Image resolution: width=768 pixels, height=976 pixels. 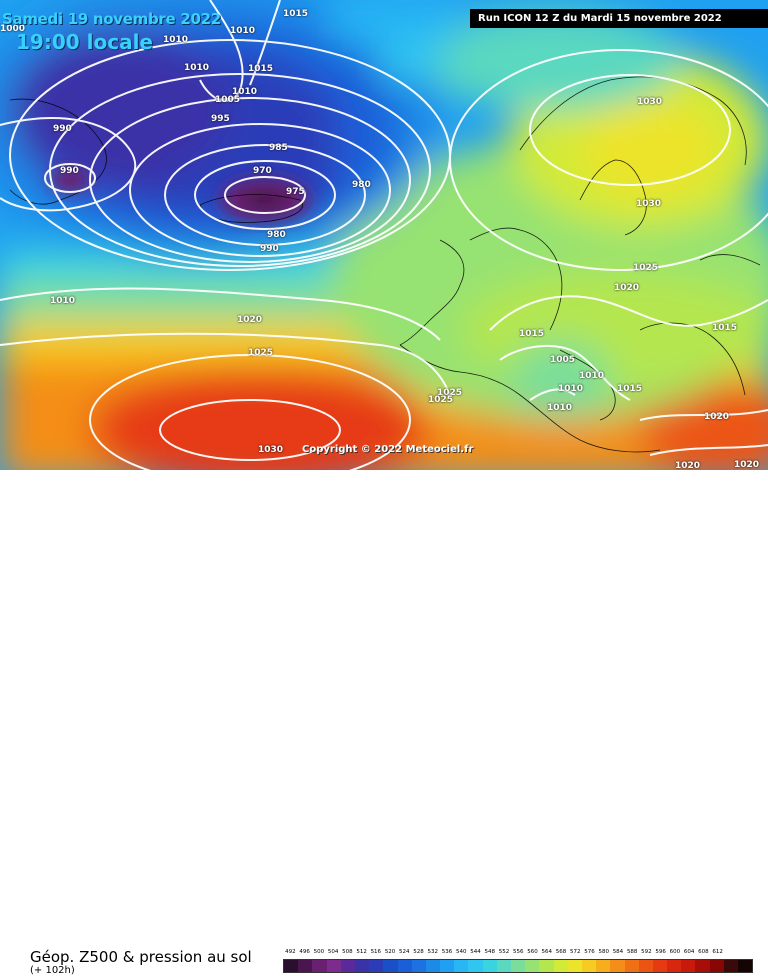 What do you see at coordinates (689, 952) in the screenshot?
I see `legend-label: 604` at bounding box center [689, 952].